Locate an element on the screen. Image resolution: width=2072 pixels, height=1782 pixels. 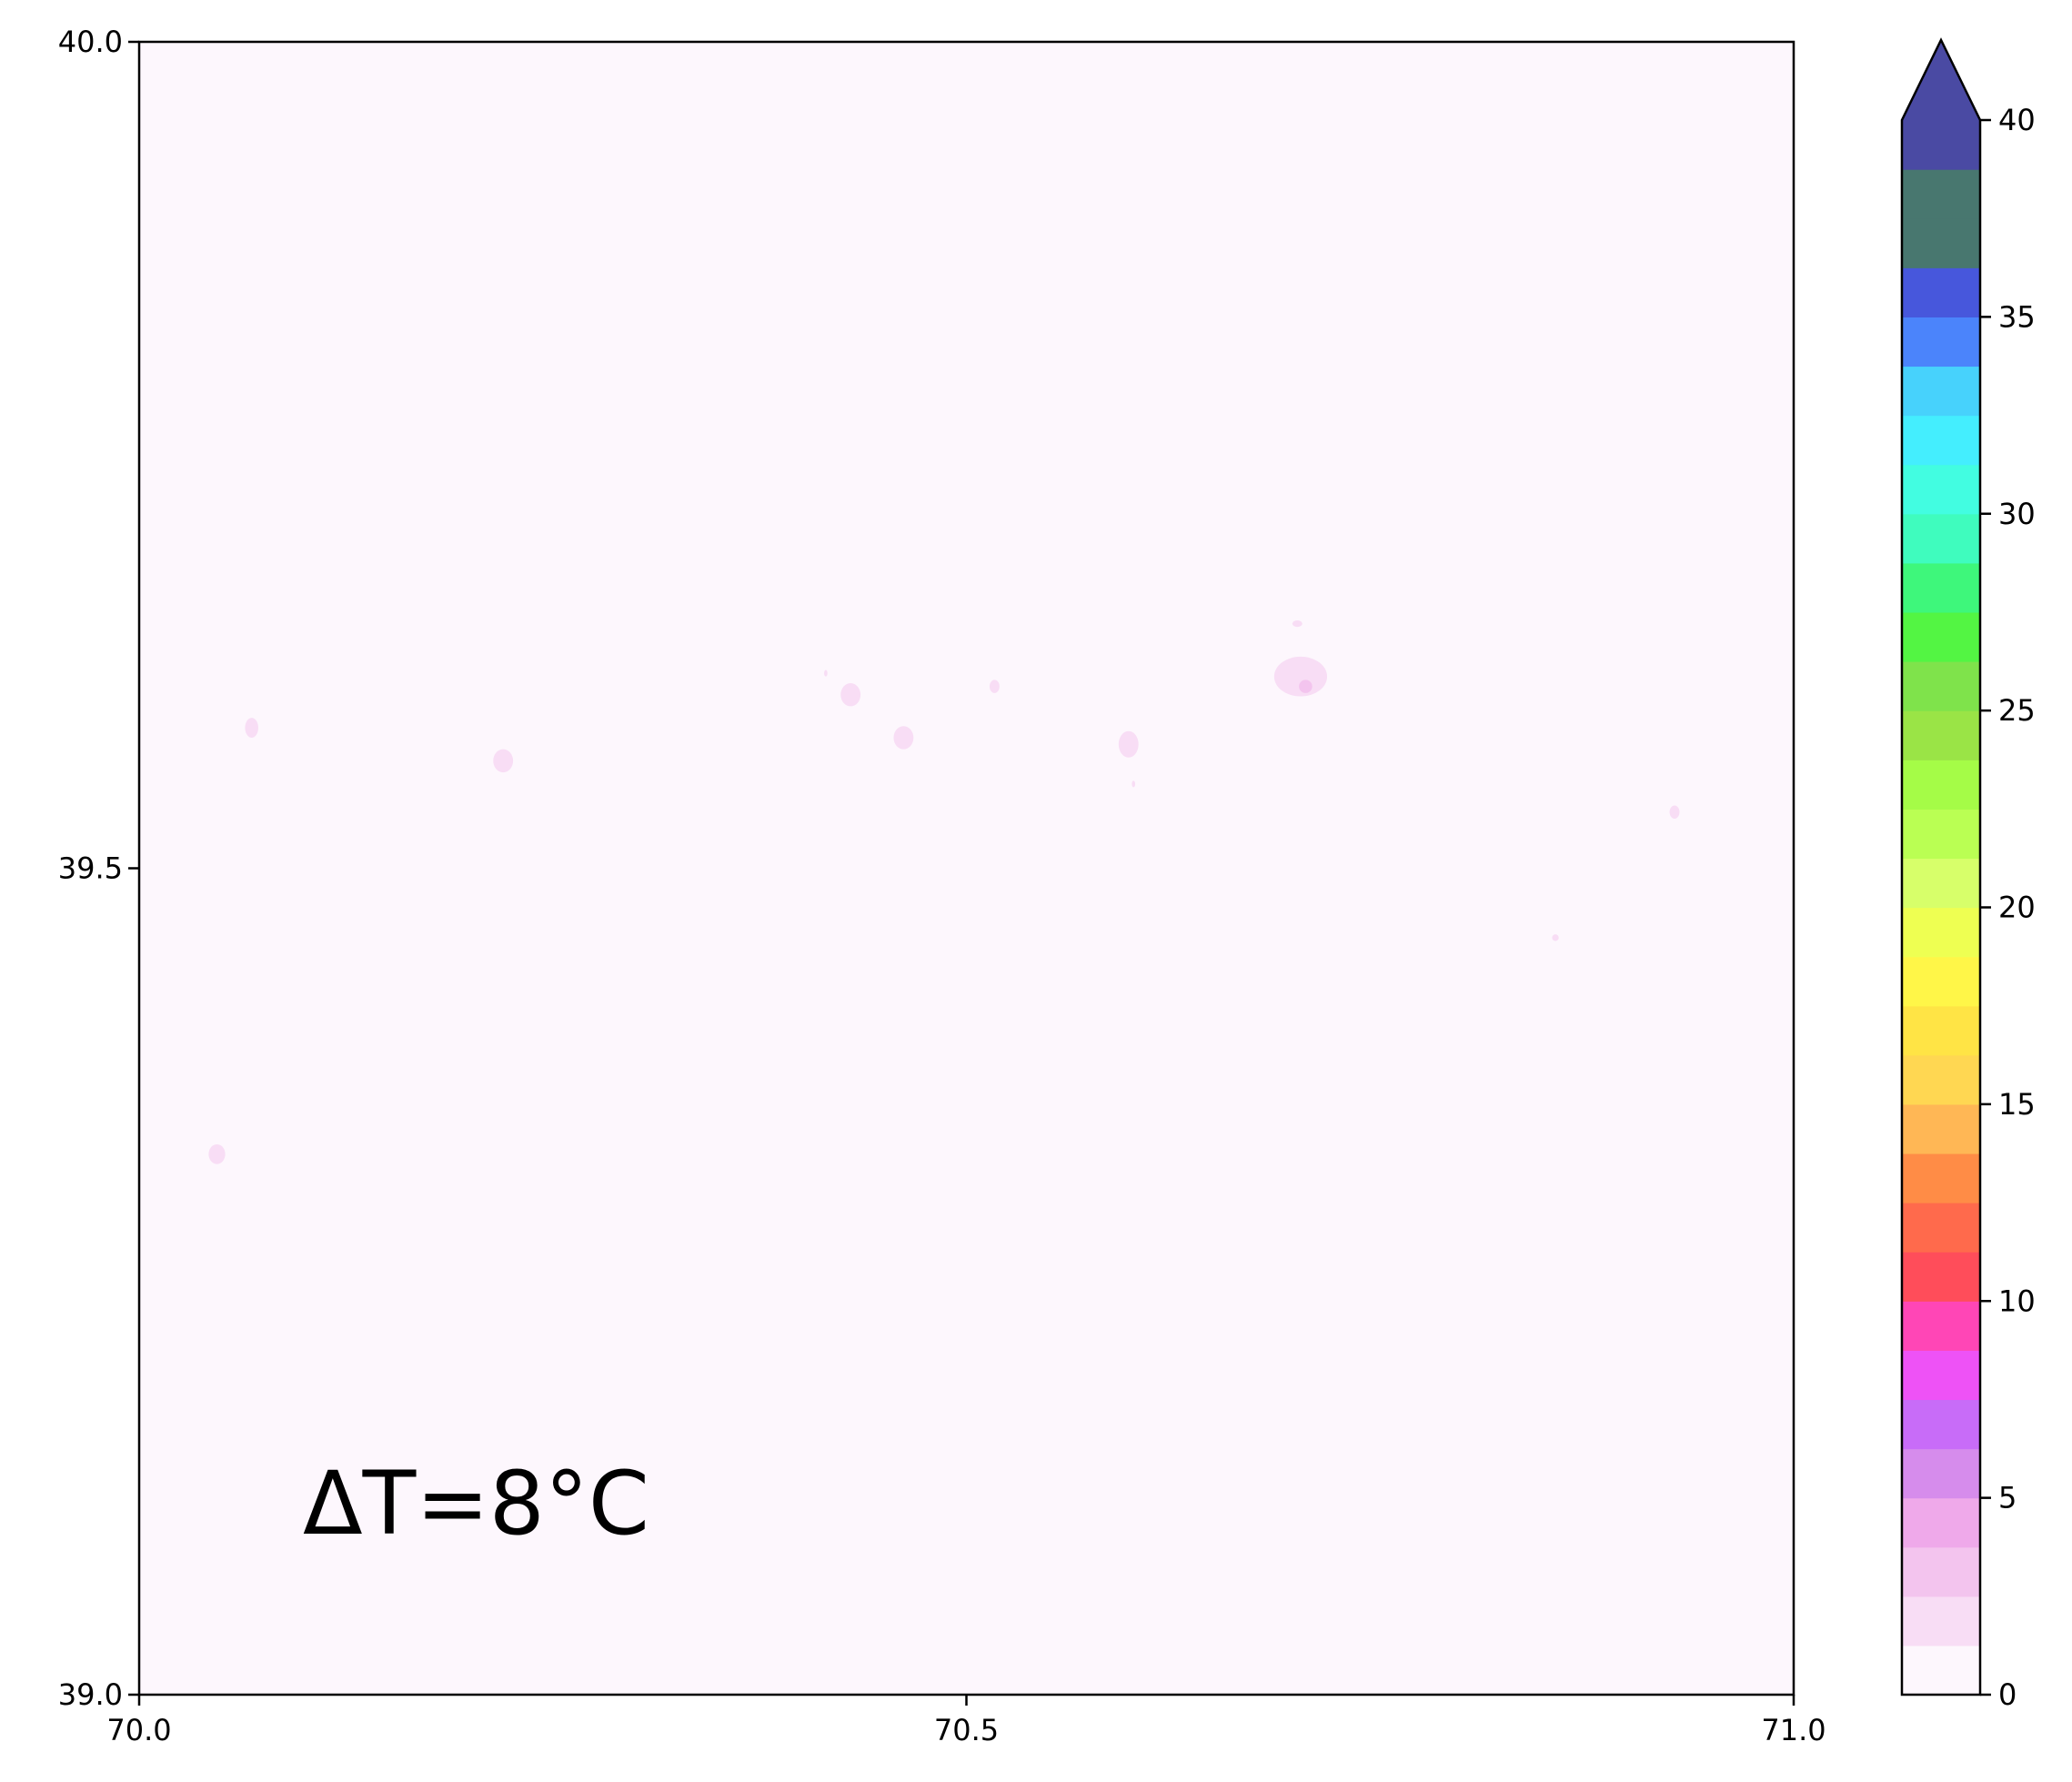
x-axis: 70.0 70.5 71.0 is located at coordinates (966, 1721).